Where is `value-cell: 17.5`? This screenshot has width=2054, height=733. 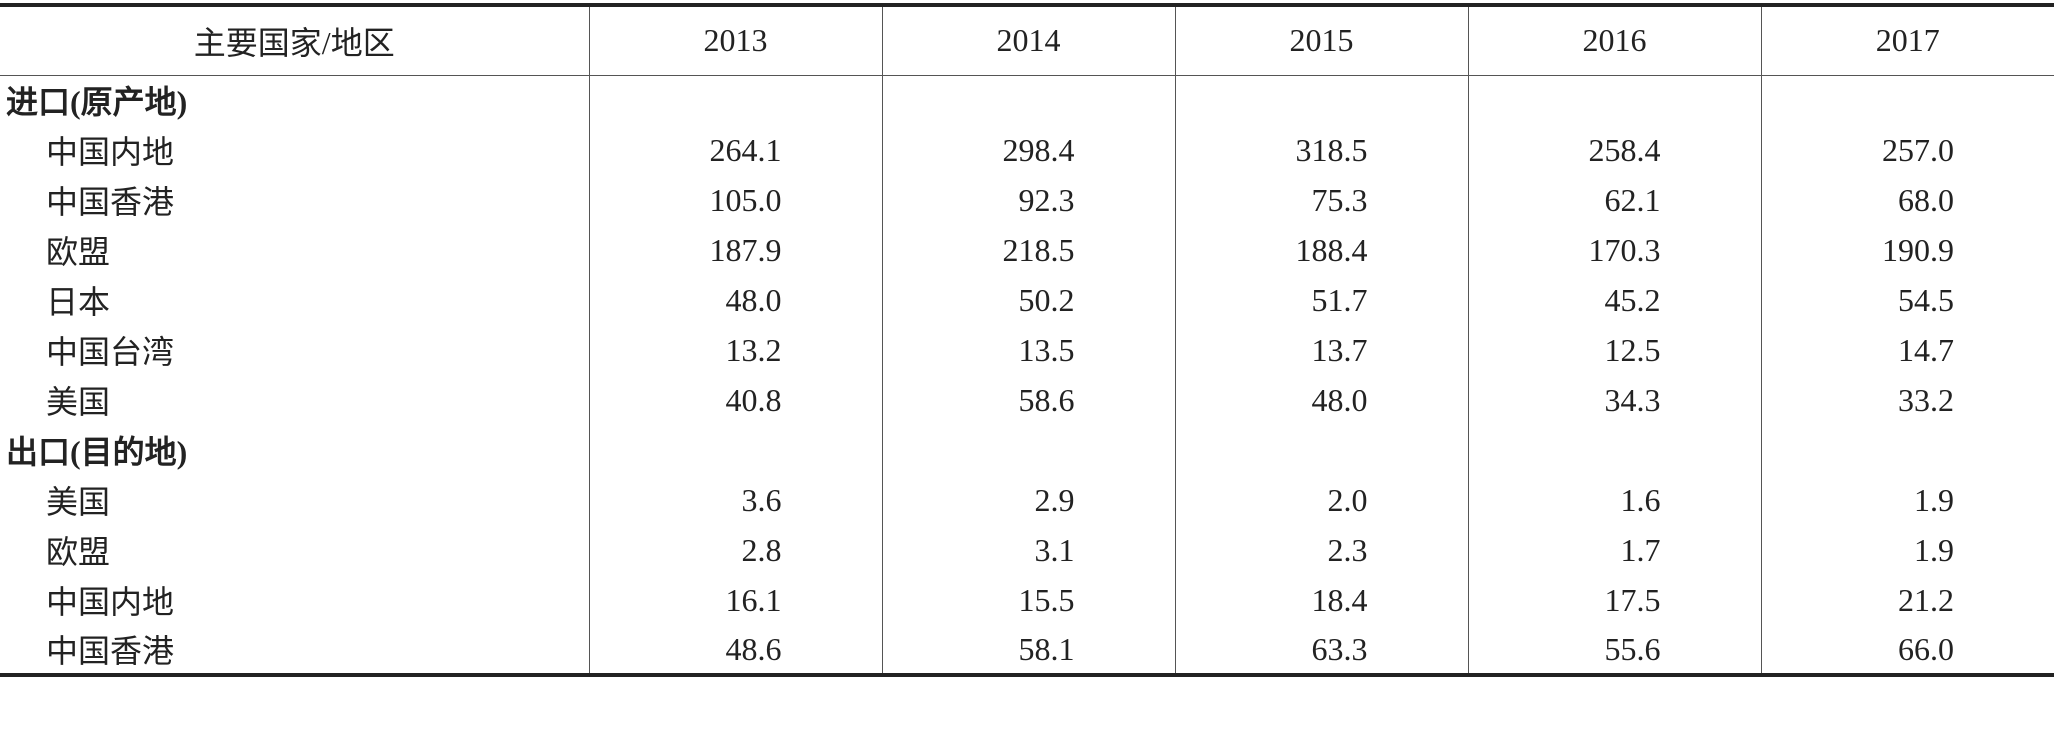
value-cell: 17.5 is located at coordinates (1614, 600).